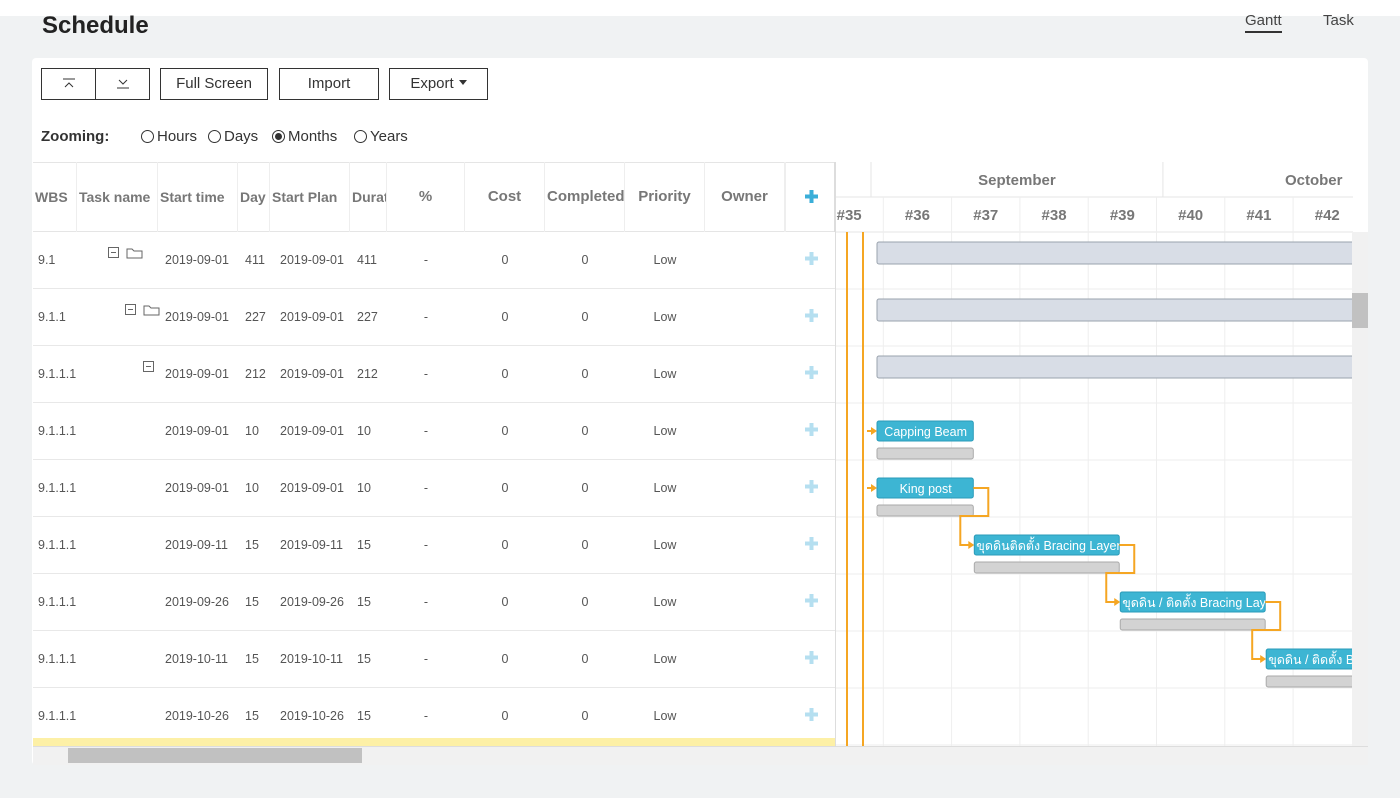 The width and height of the screenshot is (1400, 798). Describe the element at coordinates (585, 197) in the screenshot. I see `column-header: Completed` at that location.